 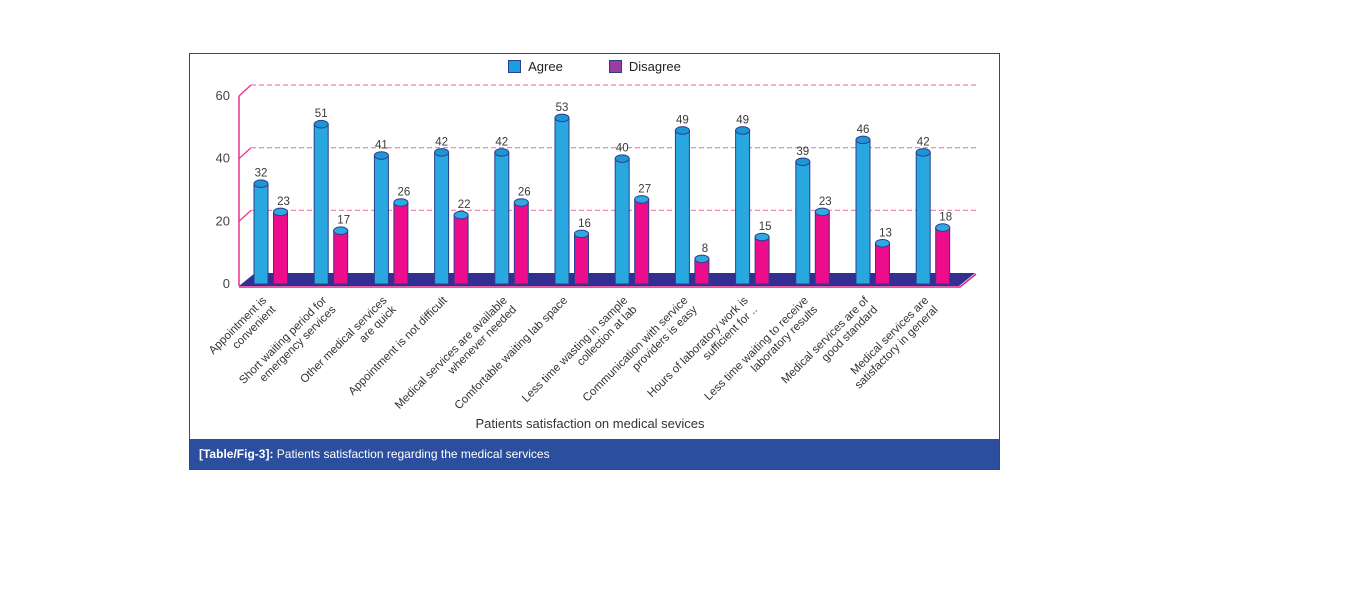 What do you see at coordinates (644, 189) in the screenshot?
I see `bar-value-label: 27` at bounding box center [644, 189].